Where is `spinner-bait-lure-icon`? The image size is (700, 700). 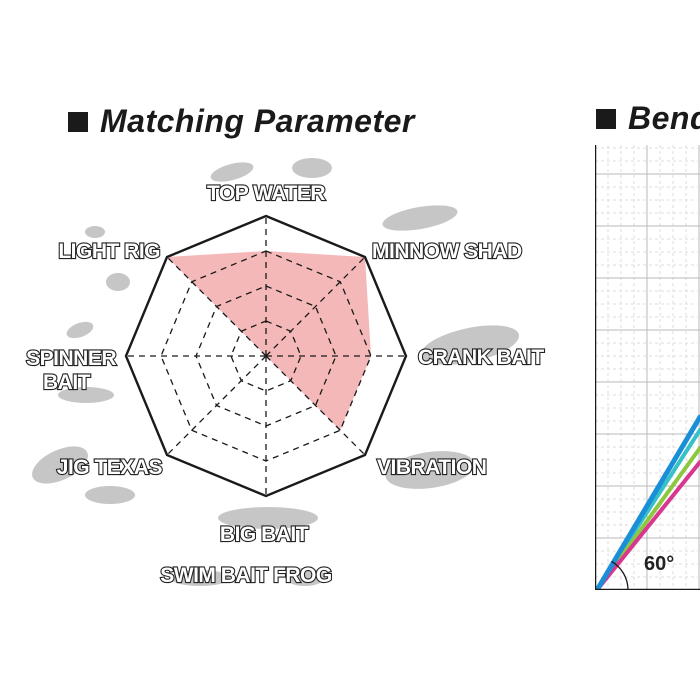
spinner-bait-lure-icon is located at coordinates (86, 362).